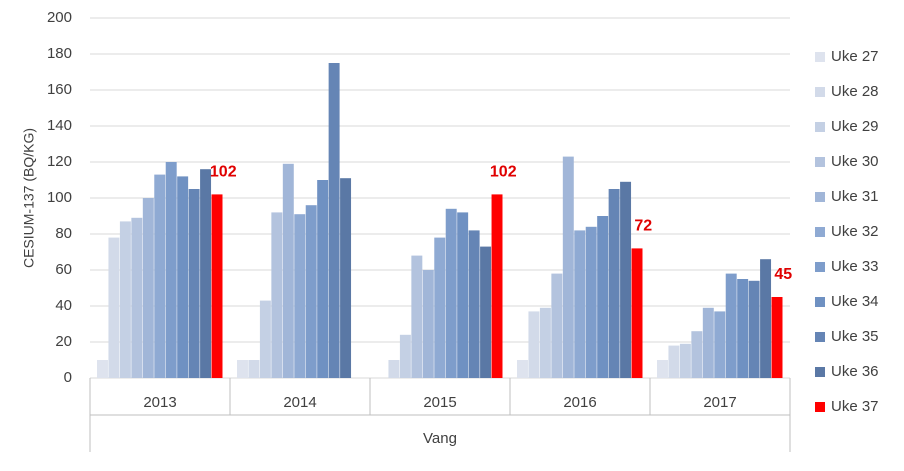 This screenshot has width=904, height=471. Describe the element at coordinates (63, 341) in the screenshot. I see `y-tick-label: 20` at that location.